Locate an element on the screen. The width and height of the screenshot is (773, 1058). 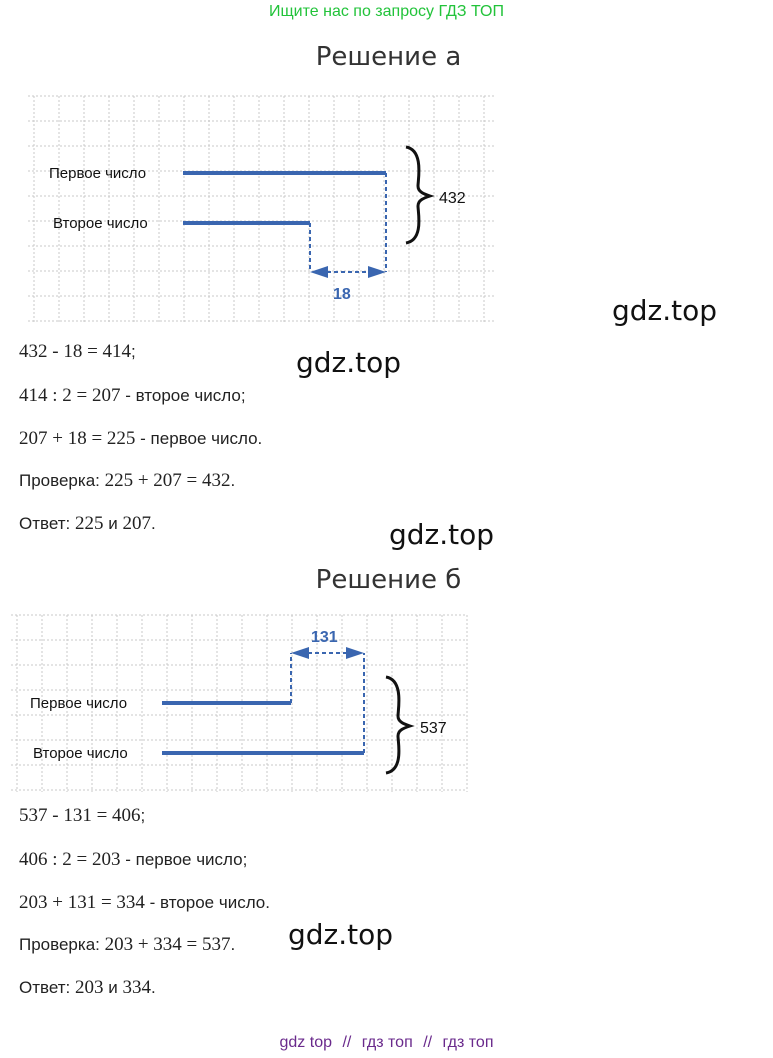
solution-a-title: Решение а is located at coordinates (388, 57).